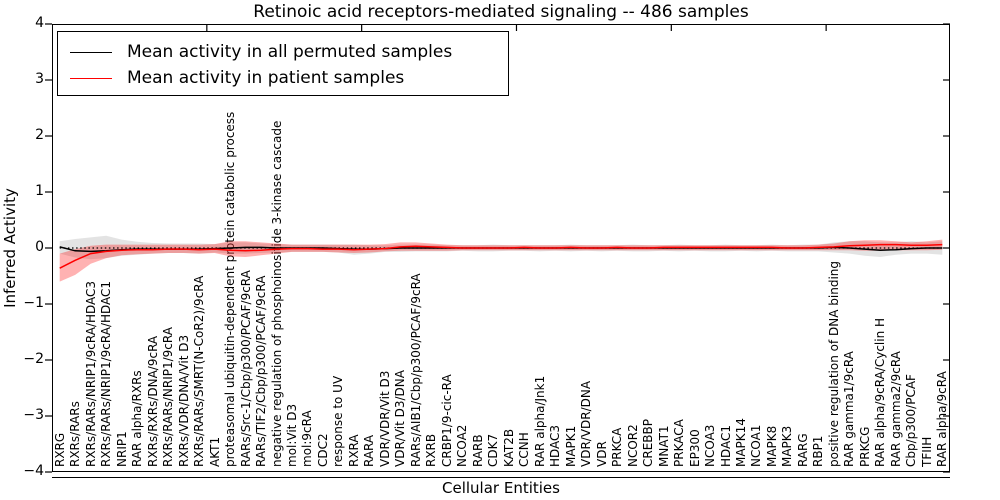 The width and height of the screenshot is (1000, 500). I want to click on x-tick-label: VDR/Vit D3/DNA, so click(400, 418).